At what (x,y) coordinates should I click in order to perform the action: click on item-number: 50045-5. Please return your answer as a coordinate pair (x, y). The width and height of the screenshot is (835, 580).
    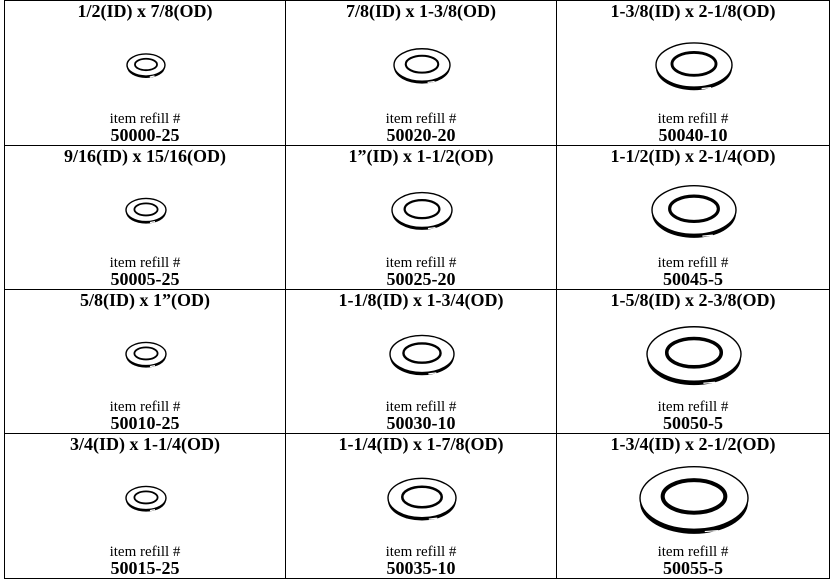
    Looking at the image, I should click on (693, 279).